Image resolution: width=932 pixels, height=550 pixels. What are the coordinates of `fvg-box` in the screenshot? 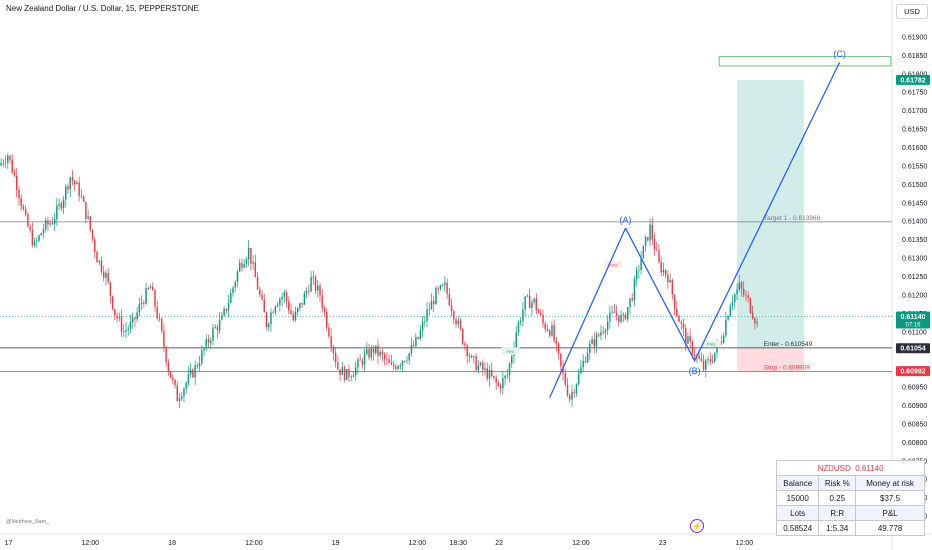 It's located at (510, 351).